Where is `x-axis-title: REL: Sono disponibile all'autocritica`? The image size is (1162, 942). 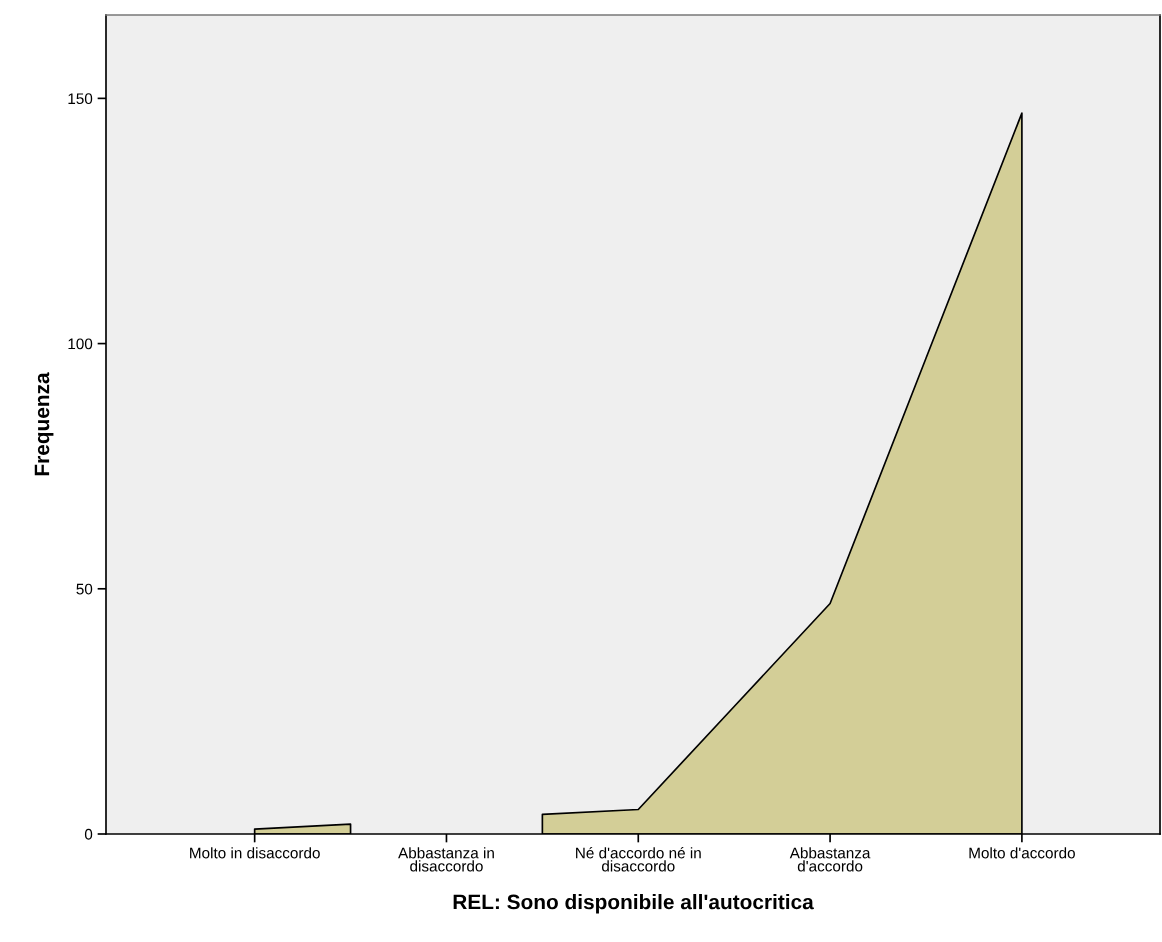 x-axis-title: REL: Sono disponibile all'autocritica is located at coordinates (633, 904).